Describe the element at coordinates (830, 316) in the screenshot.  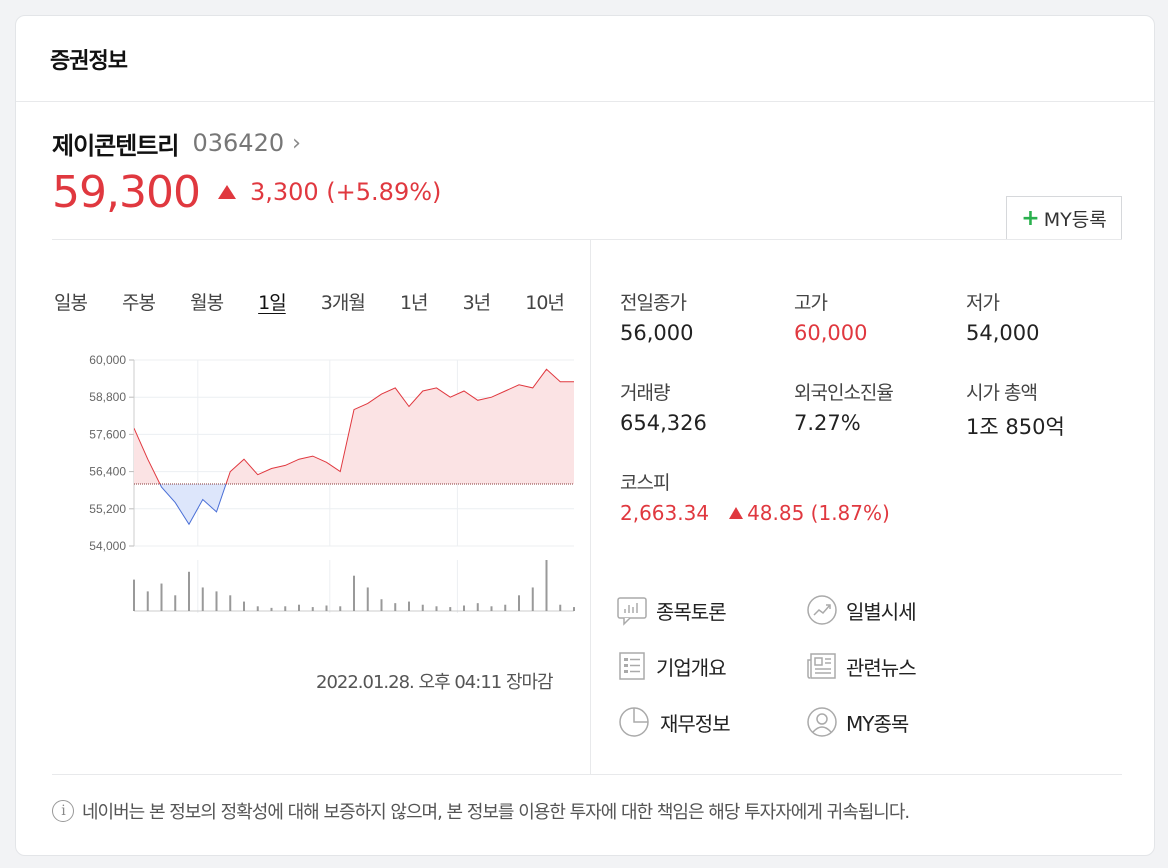
I see `stat-high: 고가 60,000` at that location.